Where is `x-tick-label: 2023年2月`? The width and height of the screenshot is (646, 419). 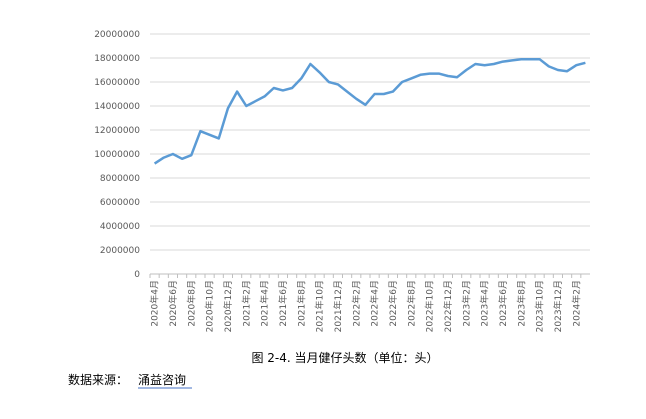 x-tick-label: 2023年2月 is located at coordinates (466, 303).